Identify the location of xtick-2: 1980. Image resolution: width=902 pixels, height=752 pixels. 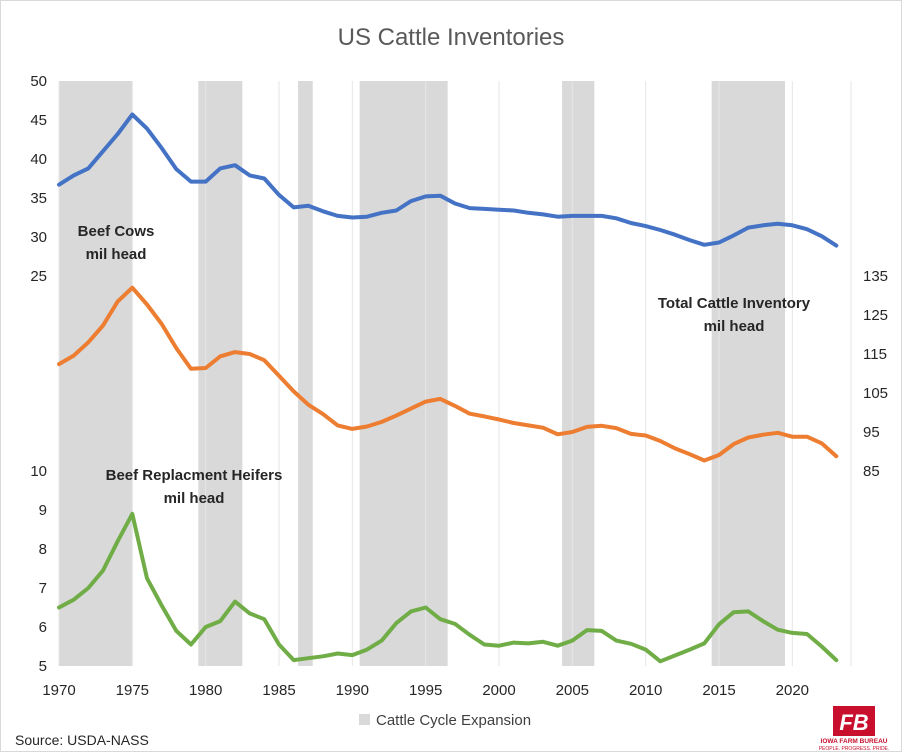
(205, 690).